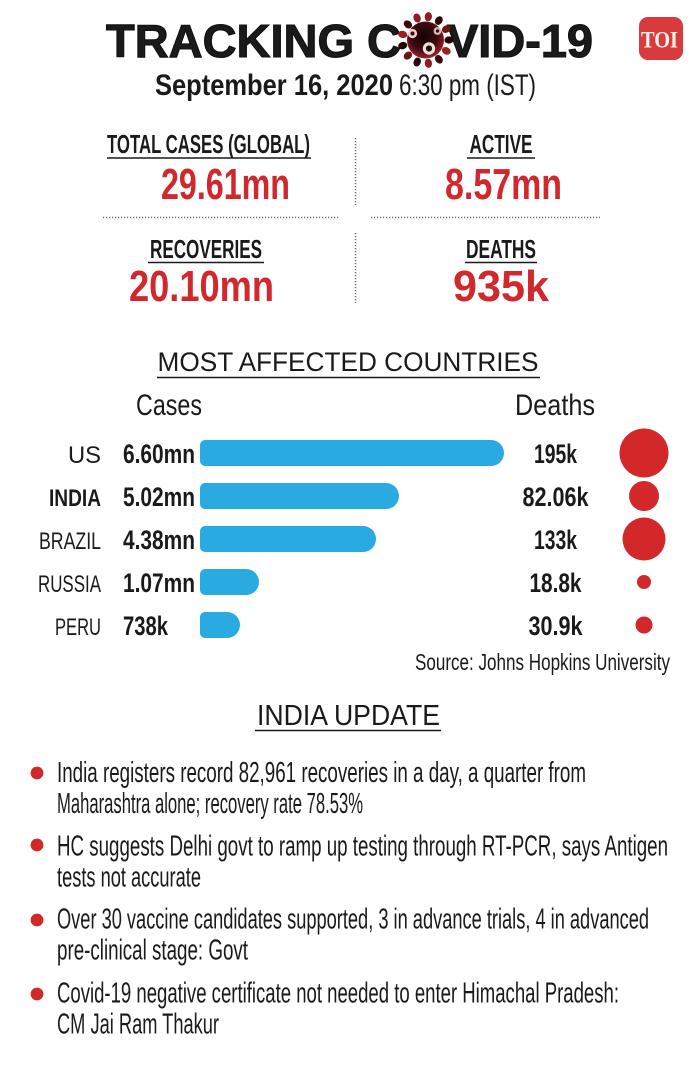 This screenshot has height=1076, width=700. I want to click on svg-text: tests not accurate, so click(129, 878).